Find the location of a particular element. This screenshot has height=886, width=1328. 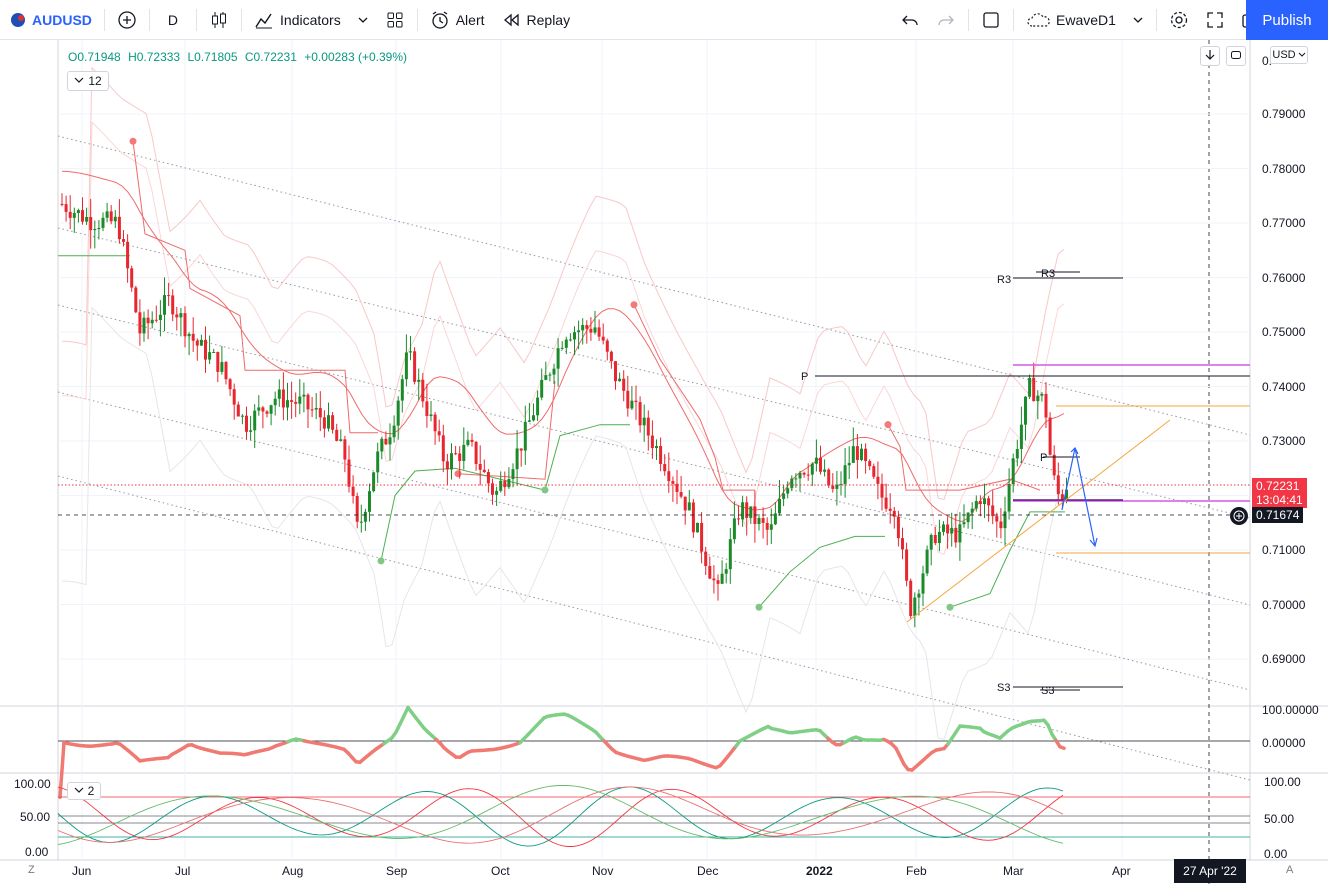

auto-scale-button is located at coordinates (1236, 56).